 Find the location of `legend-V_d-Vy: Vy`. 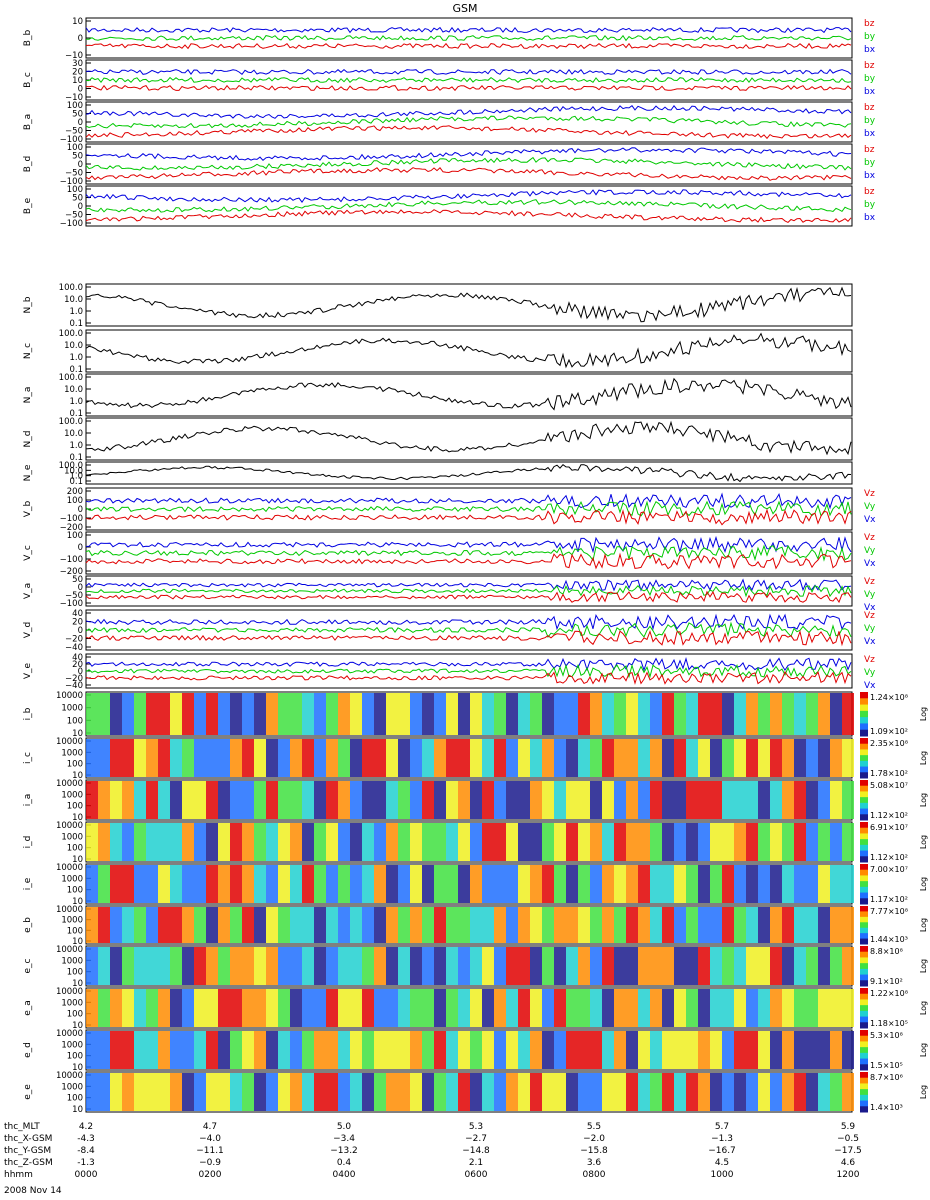

legend-V_d-Vy: Vy is located at coordinates (870, 629).